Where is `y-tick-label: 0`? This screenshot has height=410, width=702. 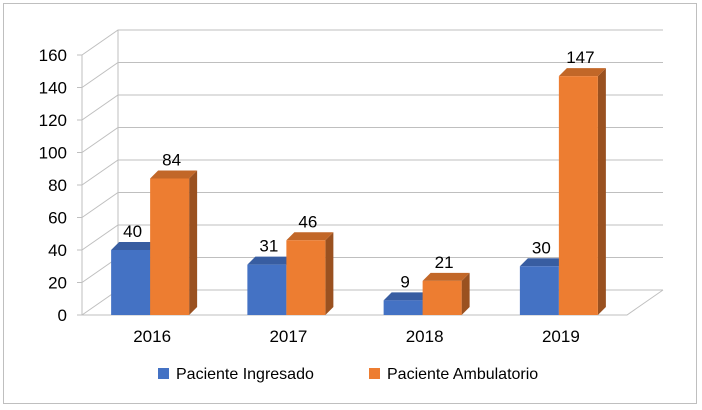
y-tick-label: 0 is located at coordinates (62, 315).